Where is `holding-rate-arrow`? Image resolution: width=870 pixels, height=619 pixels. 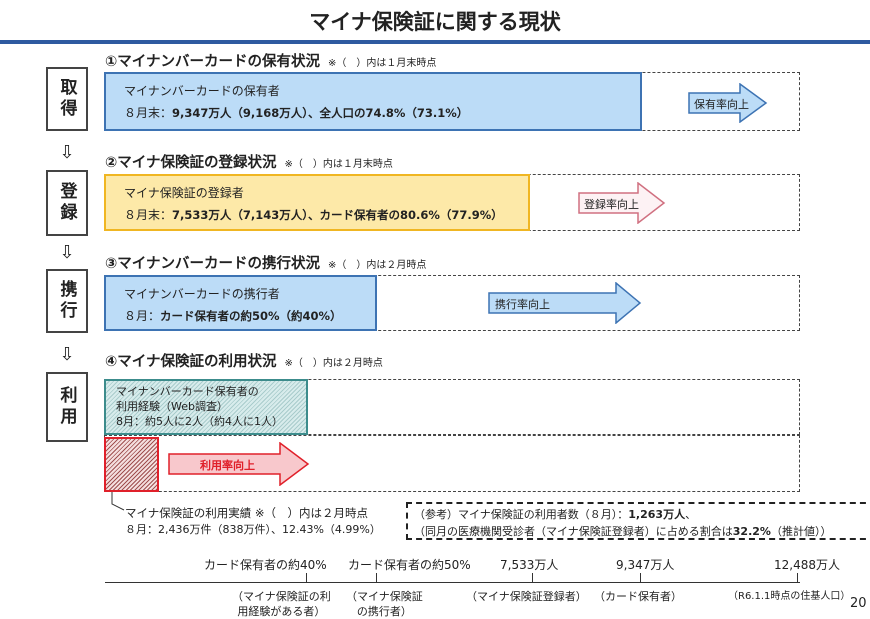 holding-rate-arrow is located at coordinates (728, 103).